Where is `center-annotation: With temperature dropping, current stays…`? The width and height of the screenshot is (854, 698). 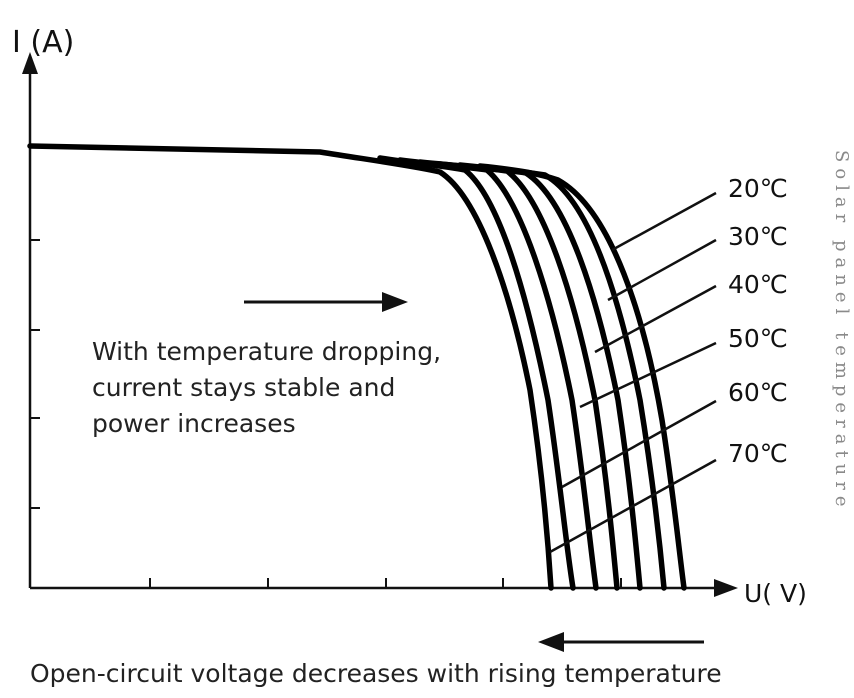 center-annotation: With temperature dropping, current stays… is located at coordinates (266, 388).